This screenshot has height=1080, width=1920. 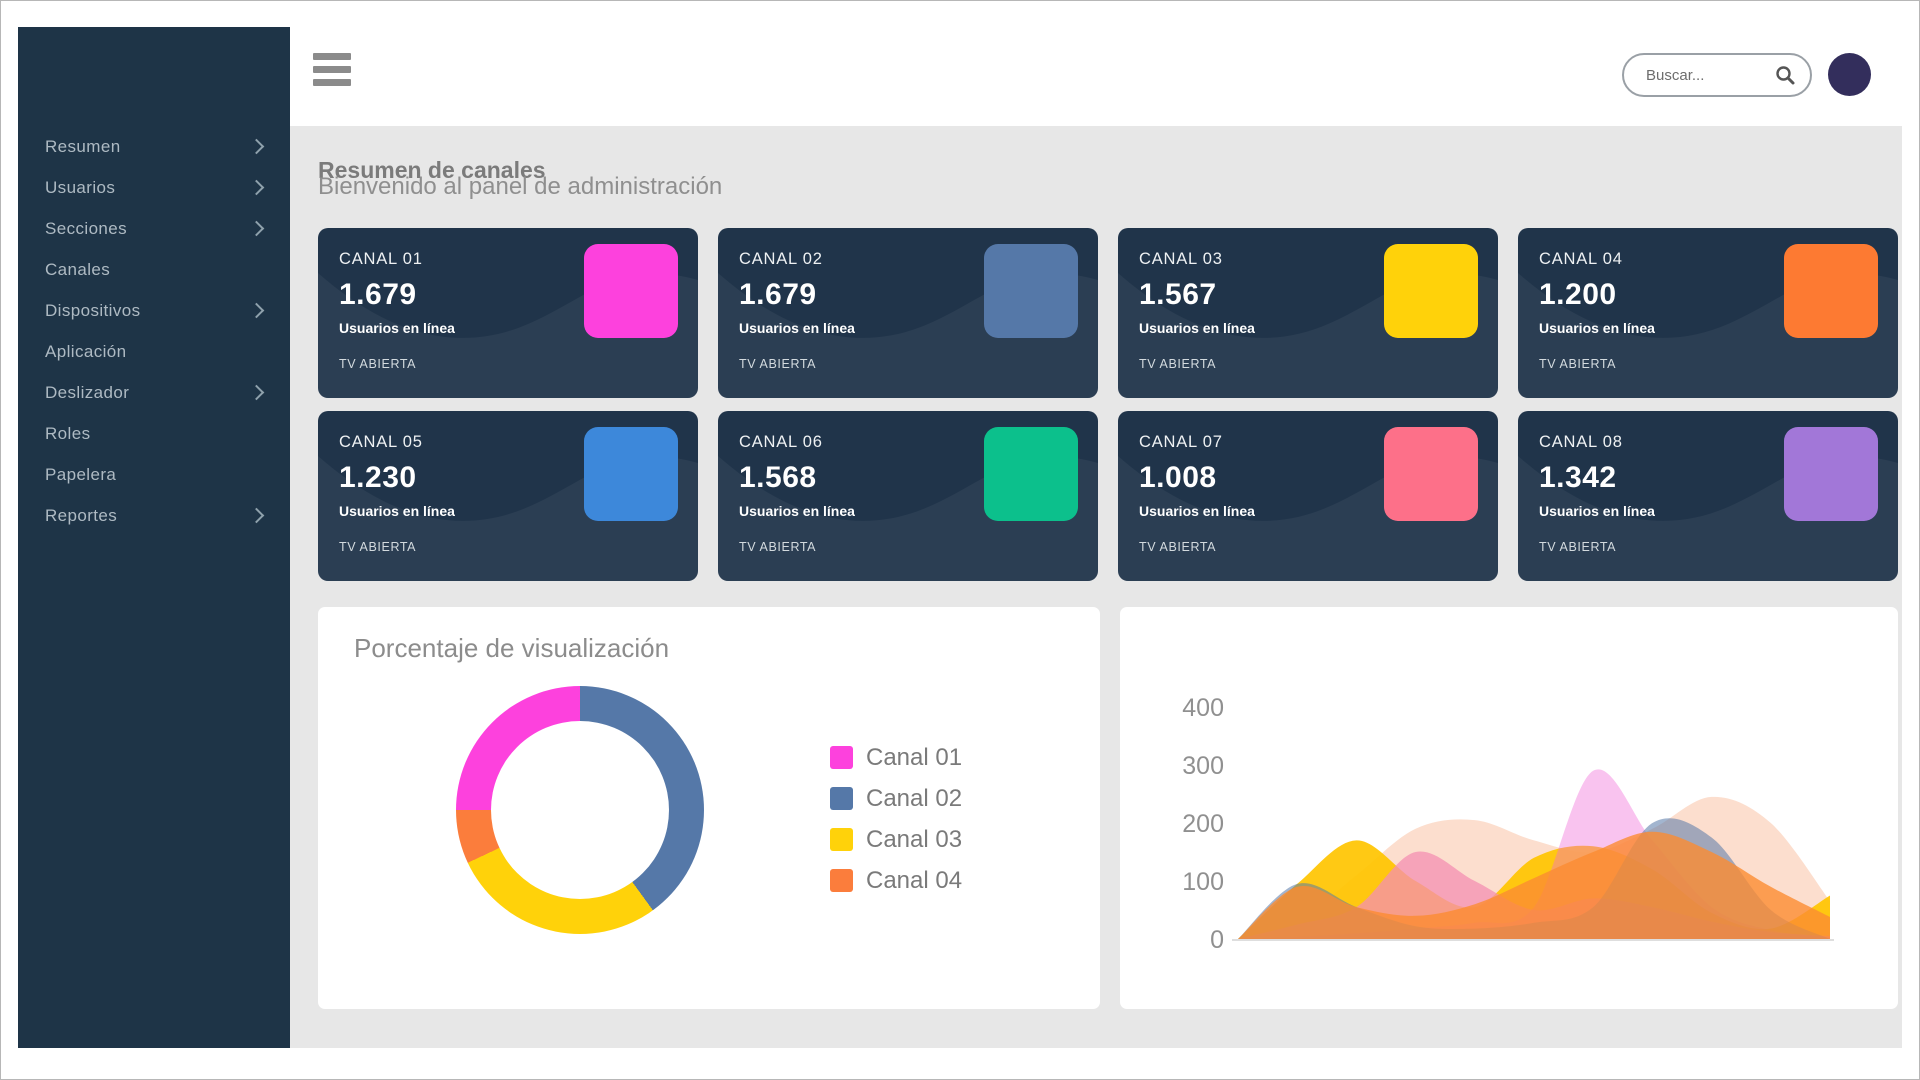 What do you see at coordinates (81, 474) in the screenshot?
I see `sidebar-item-label: Papelera` at bounding box center [81, 474].